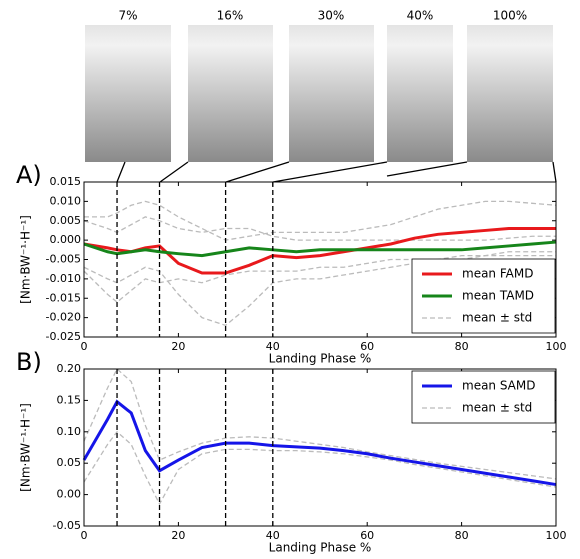 The image size is (580, 559). Describe the element at coordinates (483, 397) in the screenshot. I see `legend-box` at that location.